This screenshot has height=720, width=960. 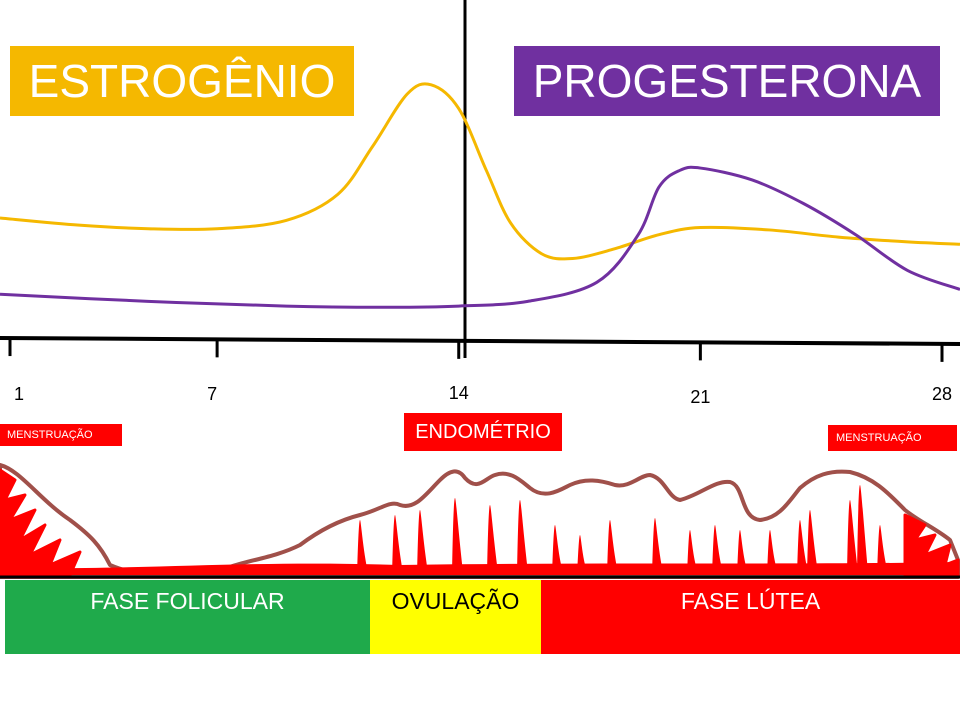 I want to click on menstruation-label-right: MENSTRUAÇÃO, so click(x=892, y=438).